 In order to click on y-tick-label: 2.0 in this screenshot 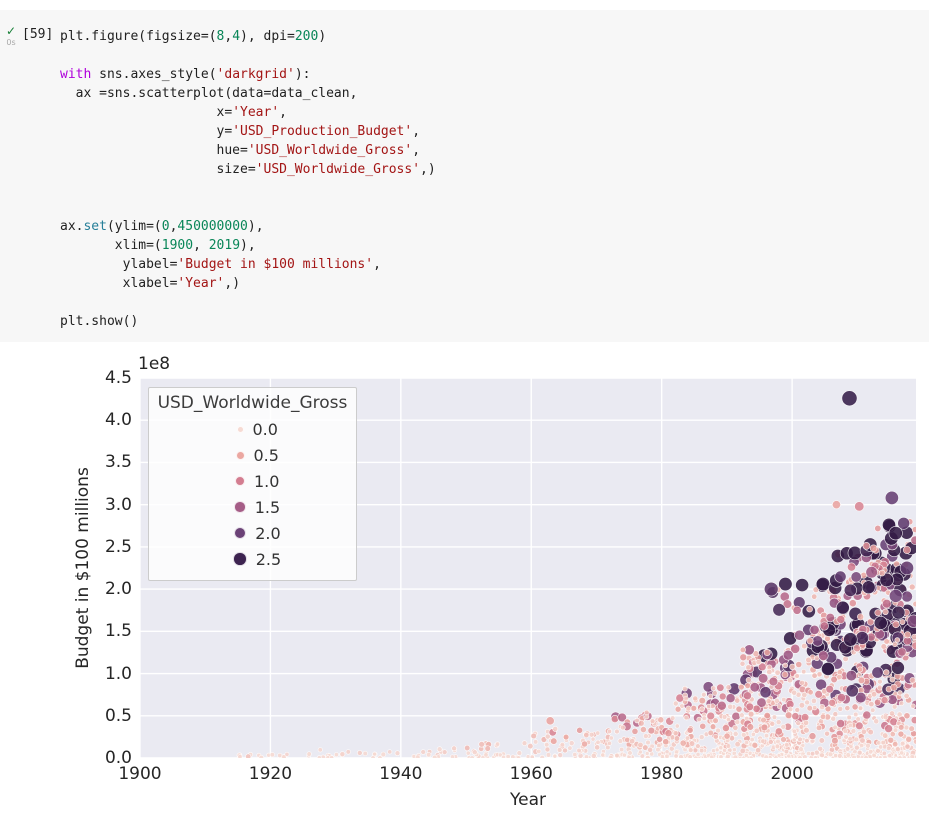, I will do `click(118, 589)`.